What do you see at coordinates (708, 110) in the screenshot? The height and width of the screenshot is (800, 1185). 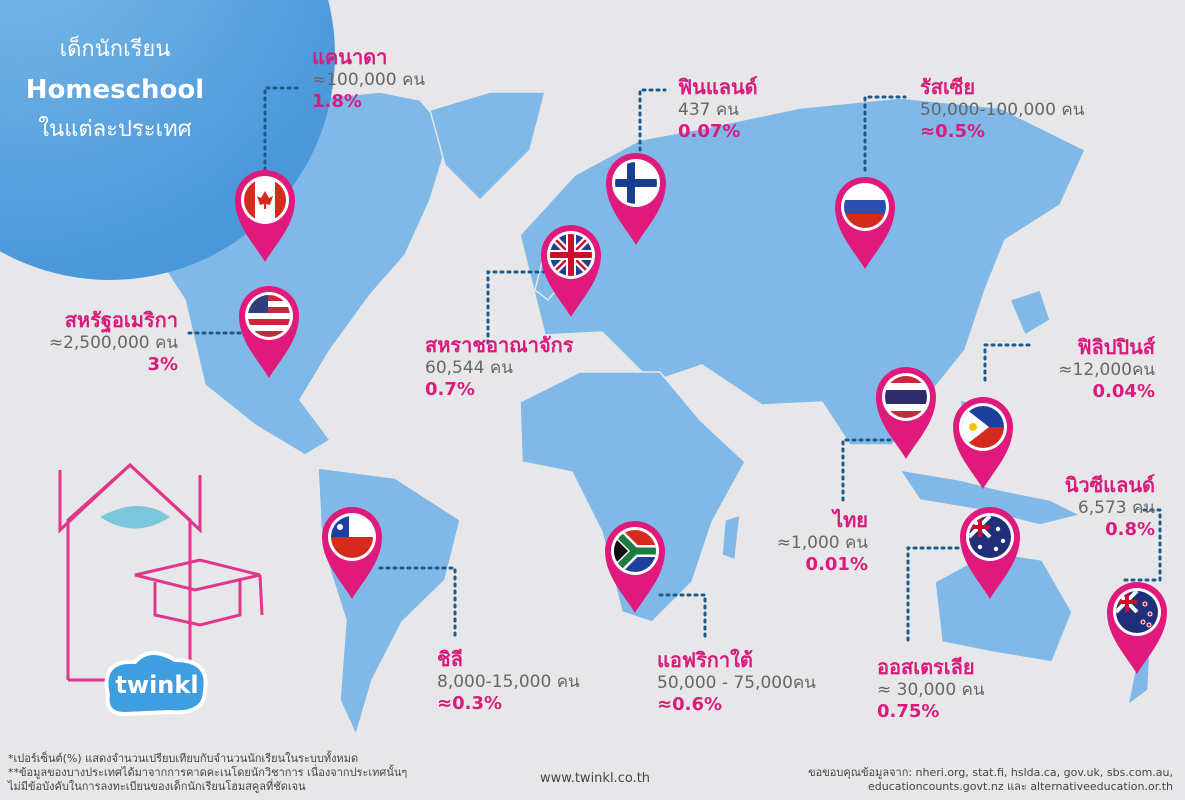 I see `student-count: 437 คน` at bounding box center [708, 110].